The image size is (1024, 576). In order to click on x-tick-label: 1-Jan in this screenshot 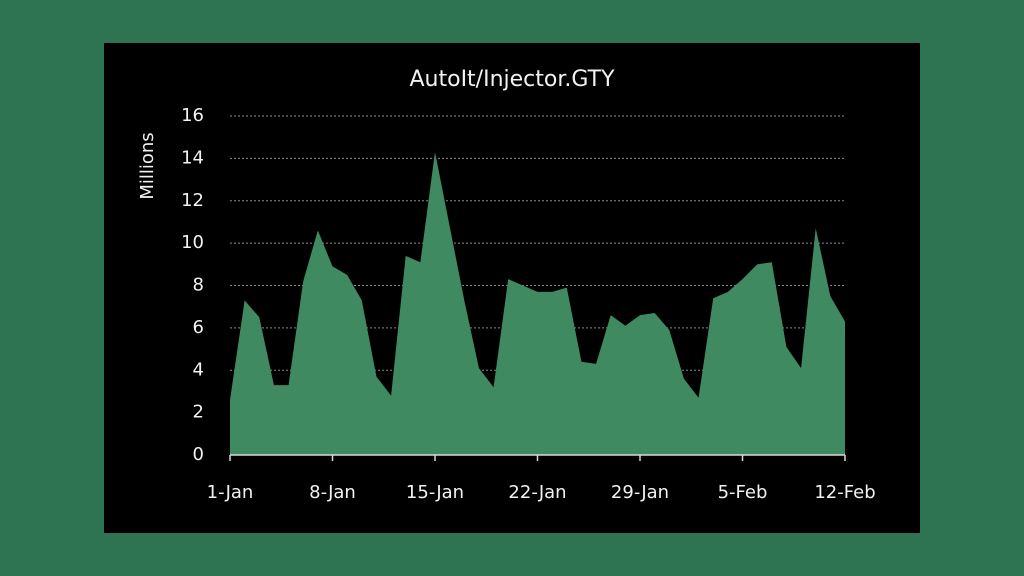, I will do `click(230, 492)`.